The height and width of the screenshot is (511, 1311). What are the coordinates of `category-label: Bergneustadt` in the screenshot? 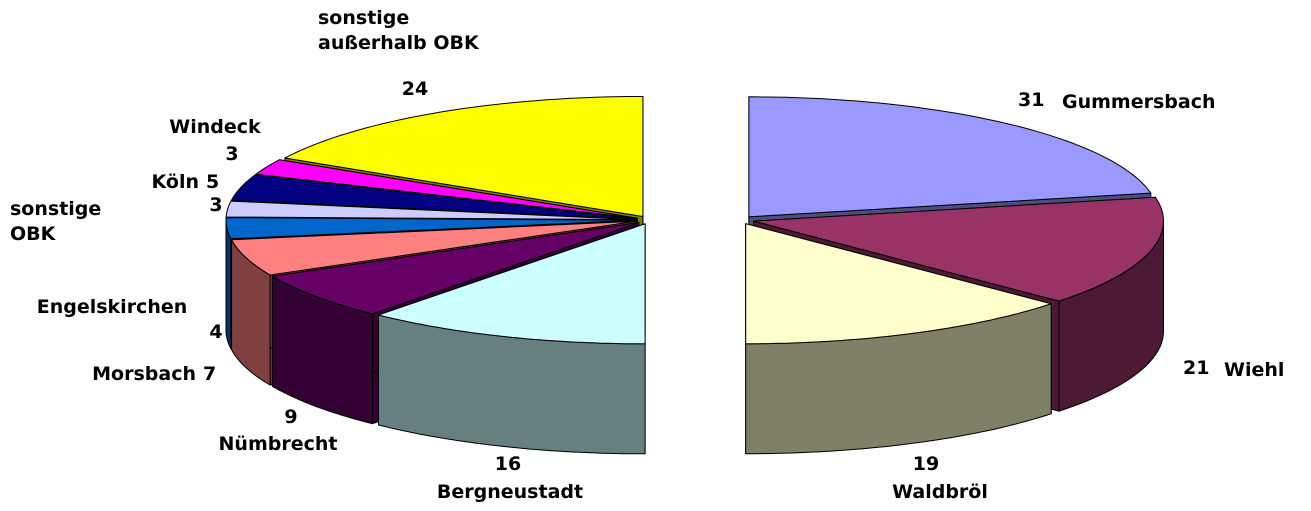 It's located at (510, 492).